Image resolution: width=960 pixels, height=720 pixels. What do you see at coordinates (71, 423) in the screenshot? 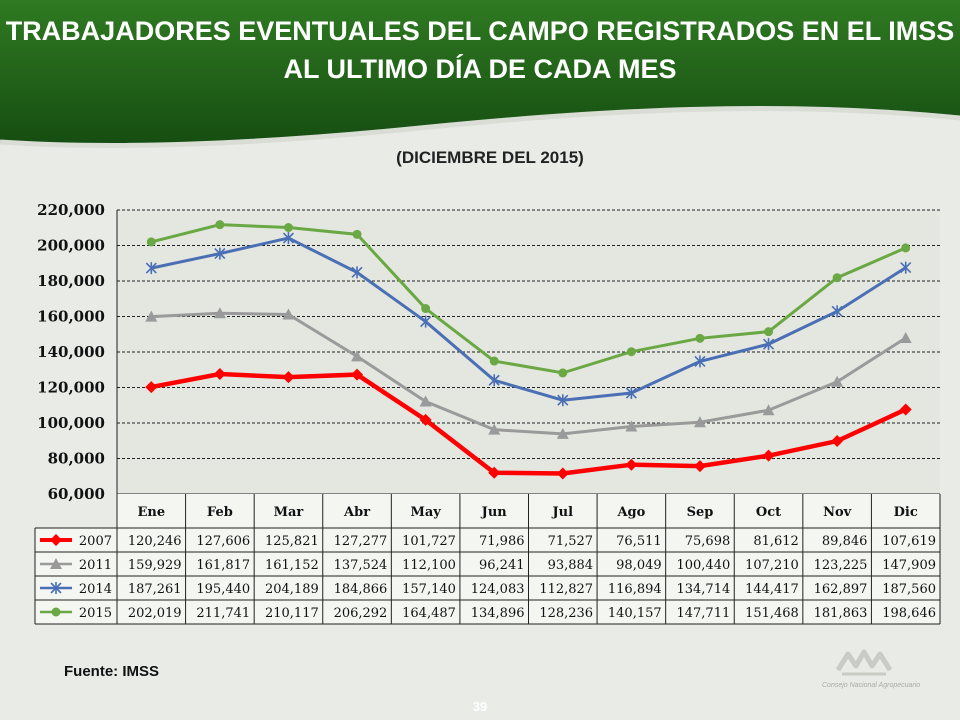
I see `y-tick-label: 100,000` at bounding box center [71, 423].